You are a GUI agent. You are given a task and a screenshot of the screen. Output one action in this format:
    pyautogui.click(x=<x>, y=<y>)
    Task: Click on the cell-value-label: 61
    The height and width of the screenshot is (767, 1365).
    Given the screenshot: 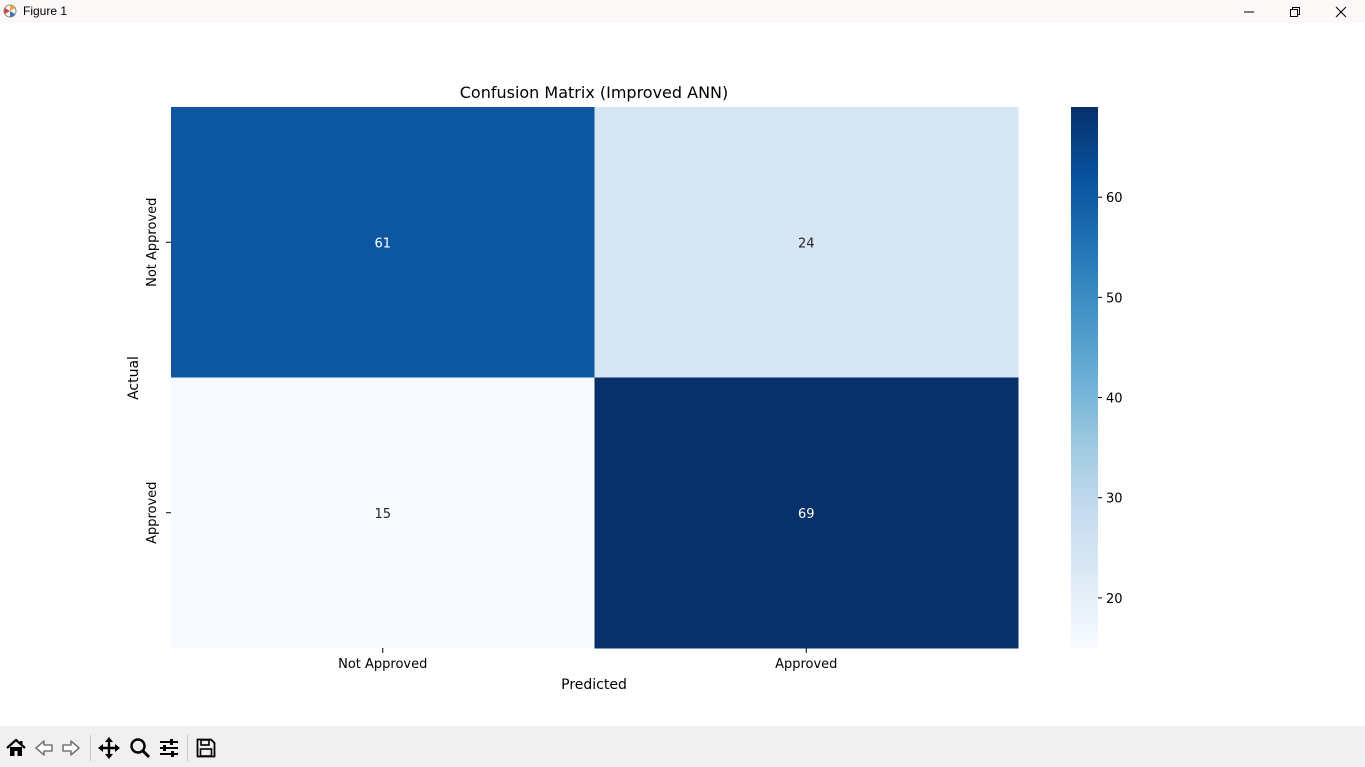 What is the action you would take?
    pyautogui.click(x=382, y=243)
    